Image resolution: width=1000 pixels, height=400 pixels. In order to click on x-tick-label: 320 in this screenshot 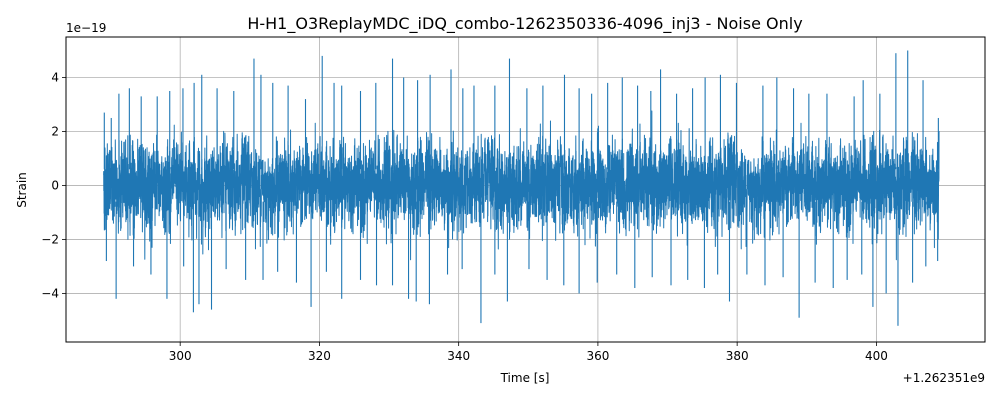, I will do `click(319, 356)`.